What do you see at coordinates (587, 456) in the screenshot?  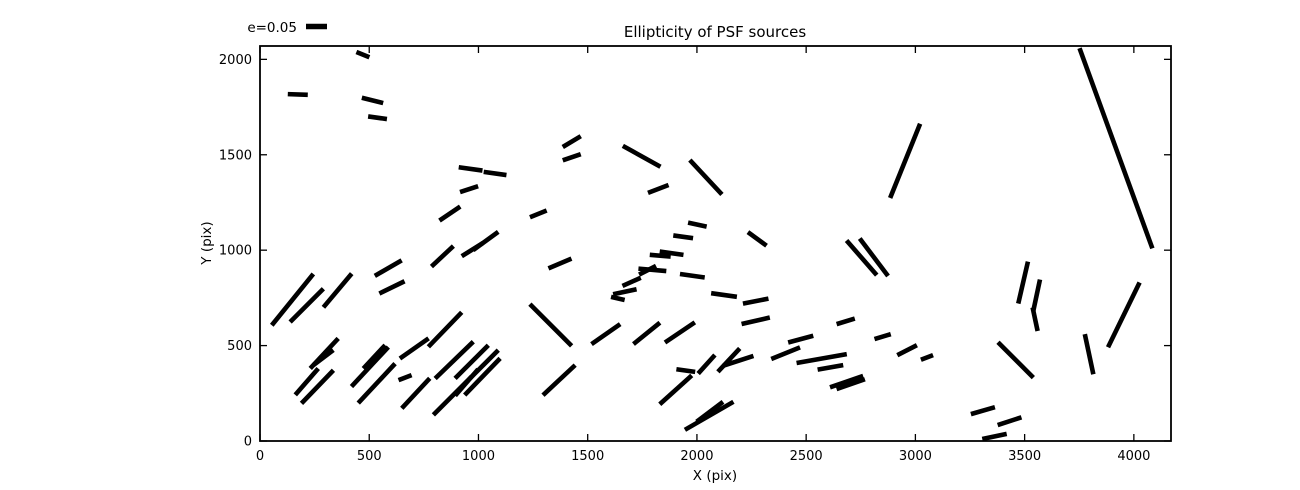 I see `x-tick-label: 1500` at bounding box center [587, 456].